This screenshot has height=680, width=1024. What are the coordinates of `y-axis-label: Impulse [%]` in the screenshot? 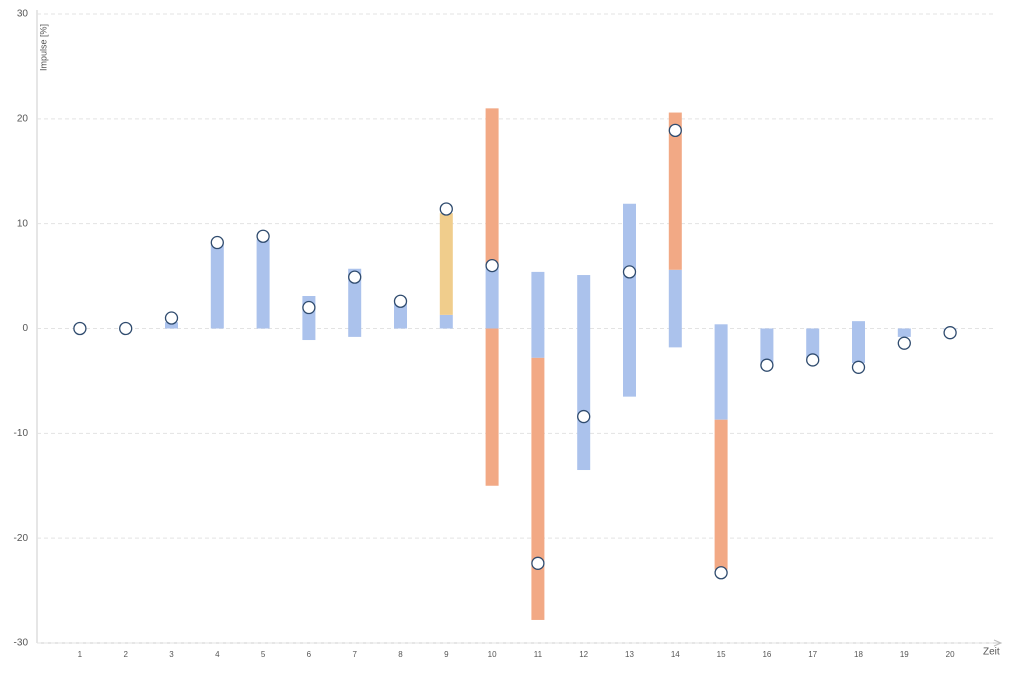 It's located at (43, 47).